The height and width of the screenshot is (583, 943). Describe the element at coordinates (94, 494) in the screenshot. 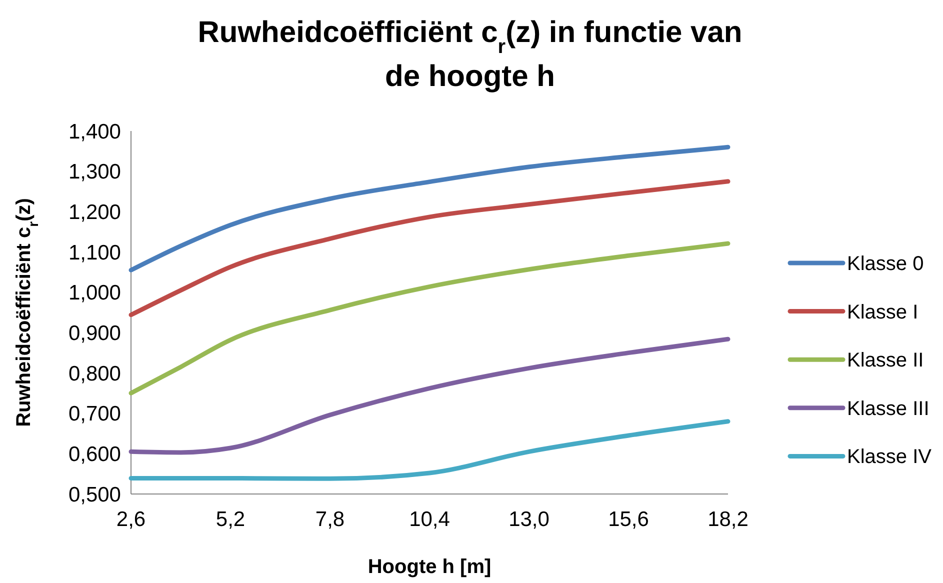

I see `y-tick-label: 0,500` at that location.